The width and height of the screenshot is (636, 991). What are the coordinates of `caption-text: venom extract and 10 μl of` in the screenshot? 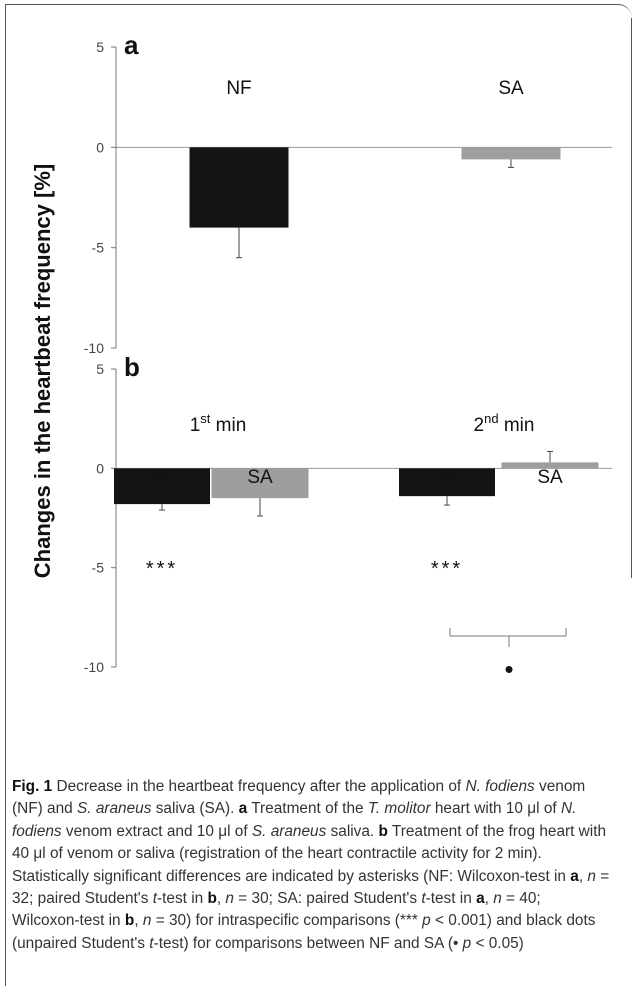 It's located at (156, 831).